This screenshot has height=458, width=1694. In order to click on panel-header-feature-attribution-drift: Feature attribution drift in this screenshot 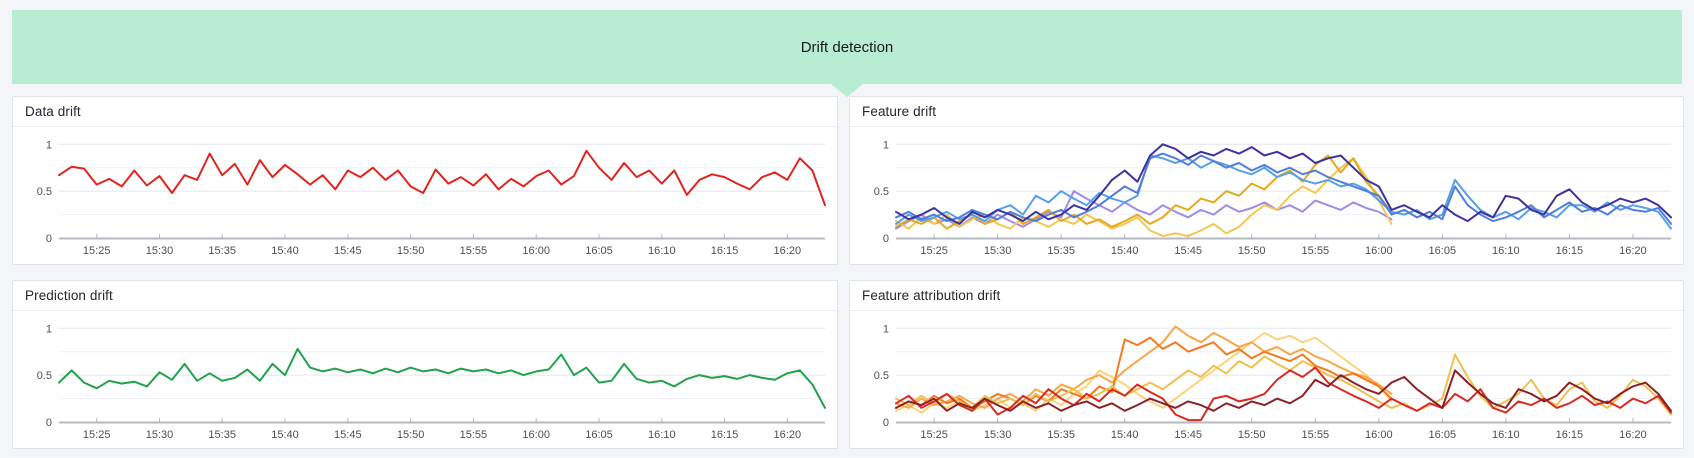, I will do `click(1266, 296)`.